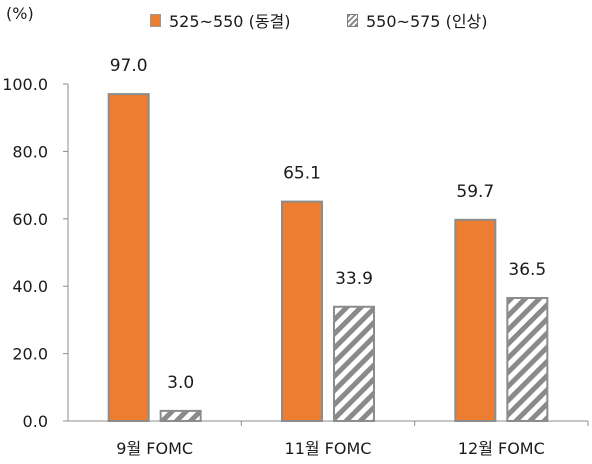 This screenshot has height=464, width=592. What do you see at coordinates (302, 174) in the screenshot?
I see `data-label: 65.1` at bounding box center [302, 174].